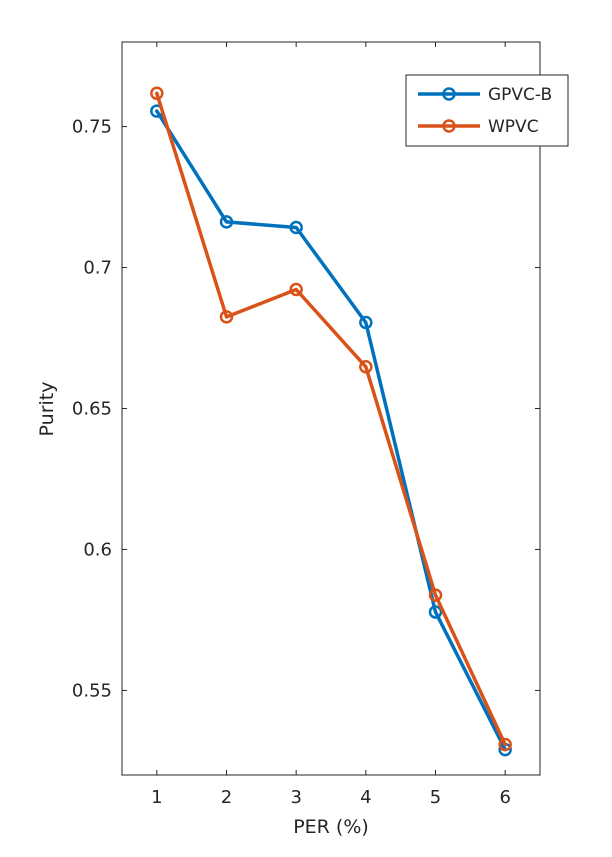 Image resolution: width=612 pixels, height=857 pixels. What do you see at coordinates (92, 690) in the screenshot?
I see `y-tick-label: 0.55` at bounding box center [92, 690].